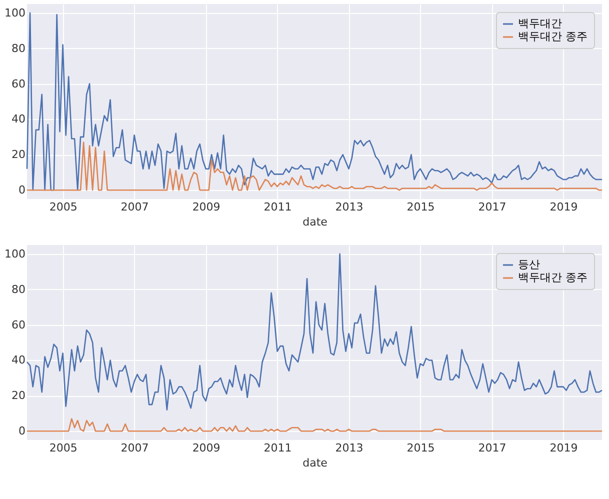  I want to click on legend-label: 등산, so click(529, 264).